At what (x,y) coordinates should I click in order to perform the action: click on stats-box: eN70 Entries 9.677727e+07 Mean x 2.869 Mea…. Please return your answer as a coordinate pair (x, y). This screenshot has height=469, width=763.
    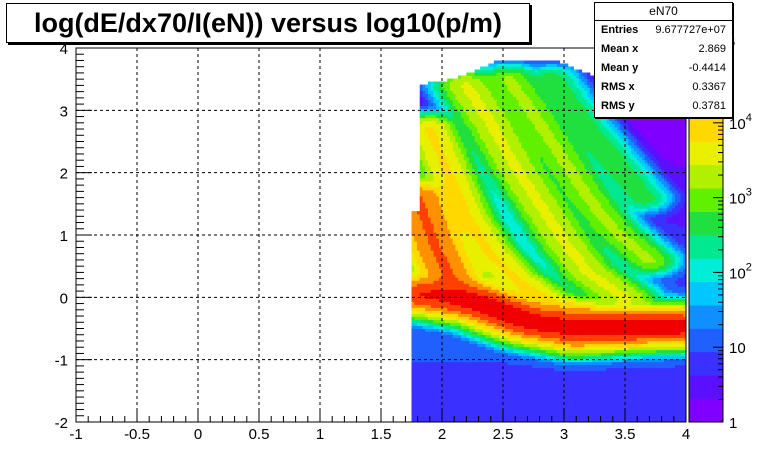
    Looking at the image, I should click on (663, 60).